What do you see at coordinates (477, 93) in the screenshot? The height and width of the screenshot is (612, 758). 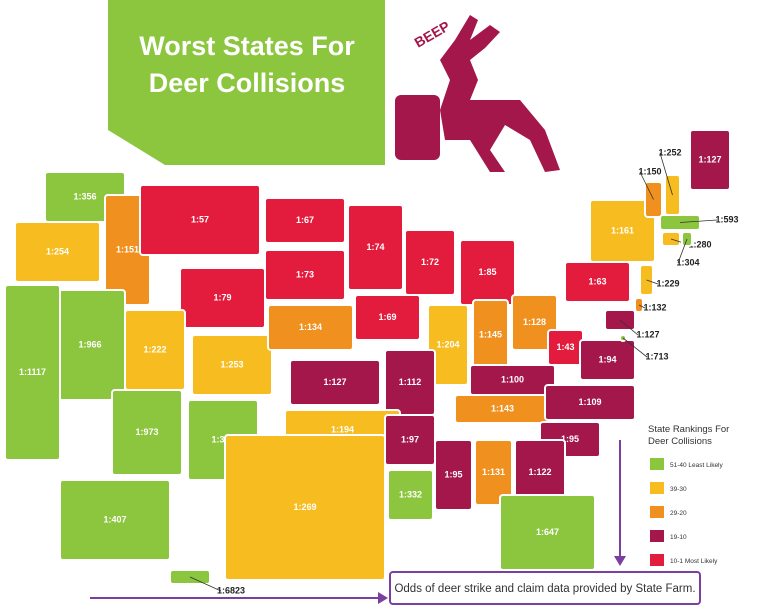 I see `reindeer-icon` at bounding box center [477, 93].